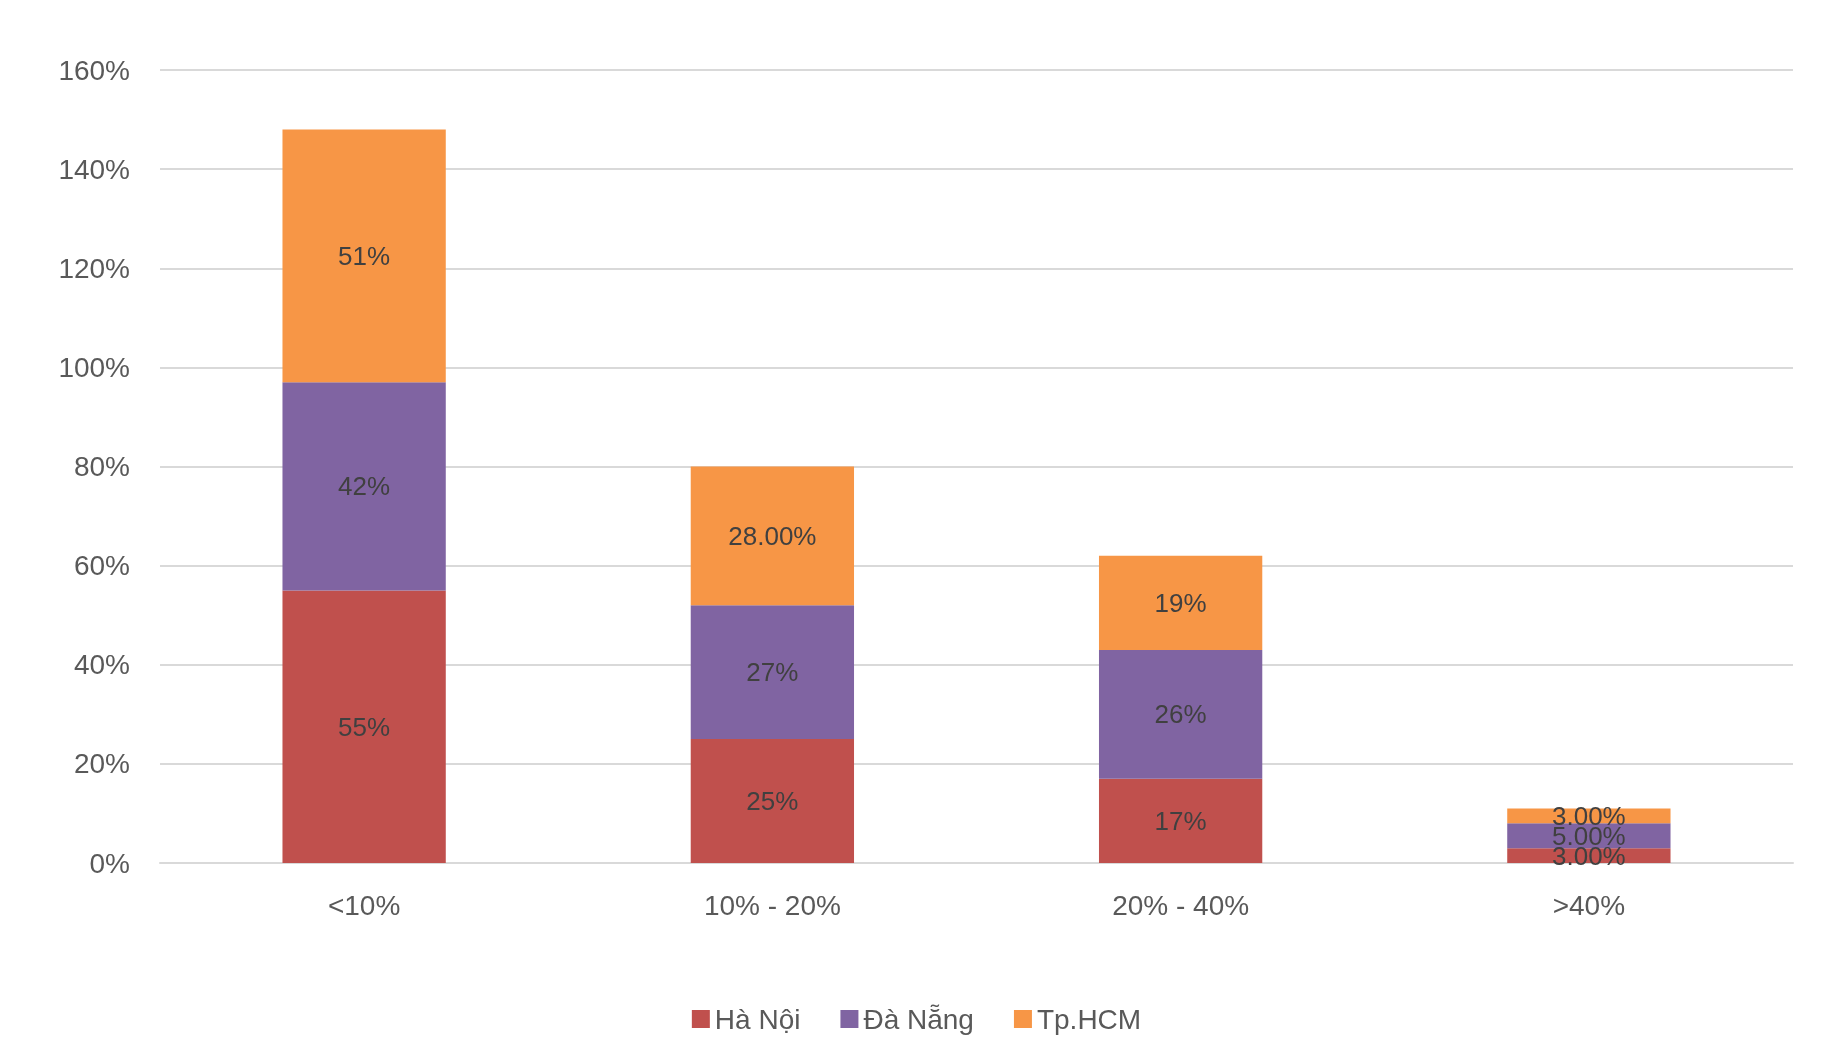  Describe the element at coordinates (94, 268) in the screenshot. I see `y-tick-label: 120%` at that location.